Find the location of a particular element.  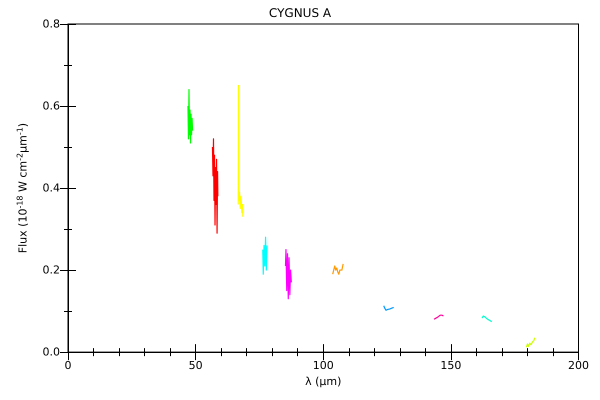

y-tick-label: 0.8 is located at coordinates (51, 24).